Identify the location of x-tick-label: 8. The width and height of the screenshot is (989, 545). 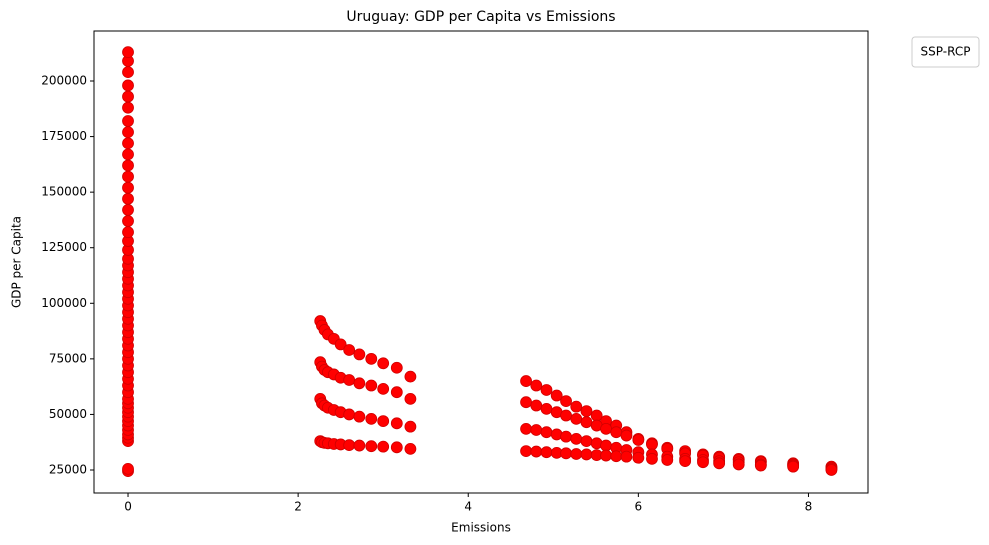
(809, 507).